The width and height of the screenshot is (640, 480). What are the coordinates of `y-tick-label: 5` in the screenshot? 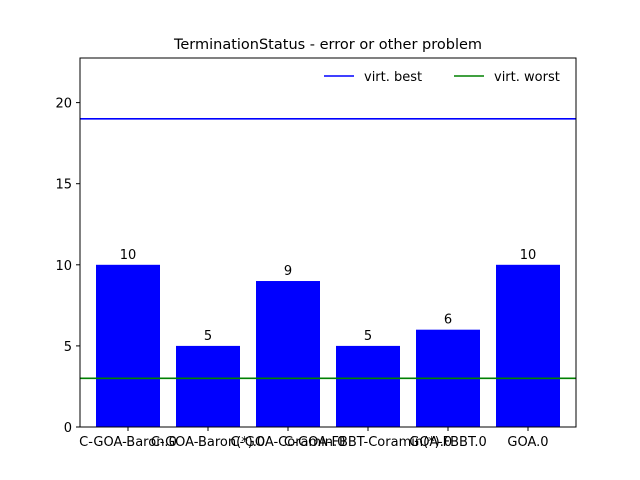 It's located at (68, 347).